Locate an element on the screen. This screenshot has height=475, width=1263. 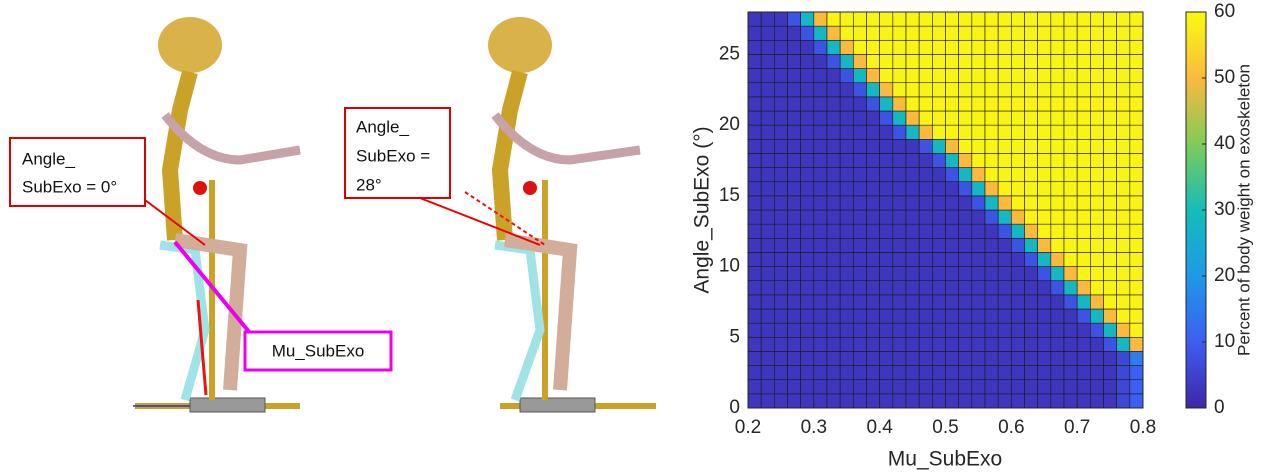
colorbar-tick-label: 40 is located at coordinates (1224, 143).